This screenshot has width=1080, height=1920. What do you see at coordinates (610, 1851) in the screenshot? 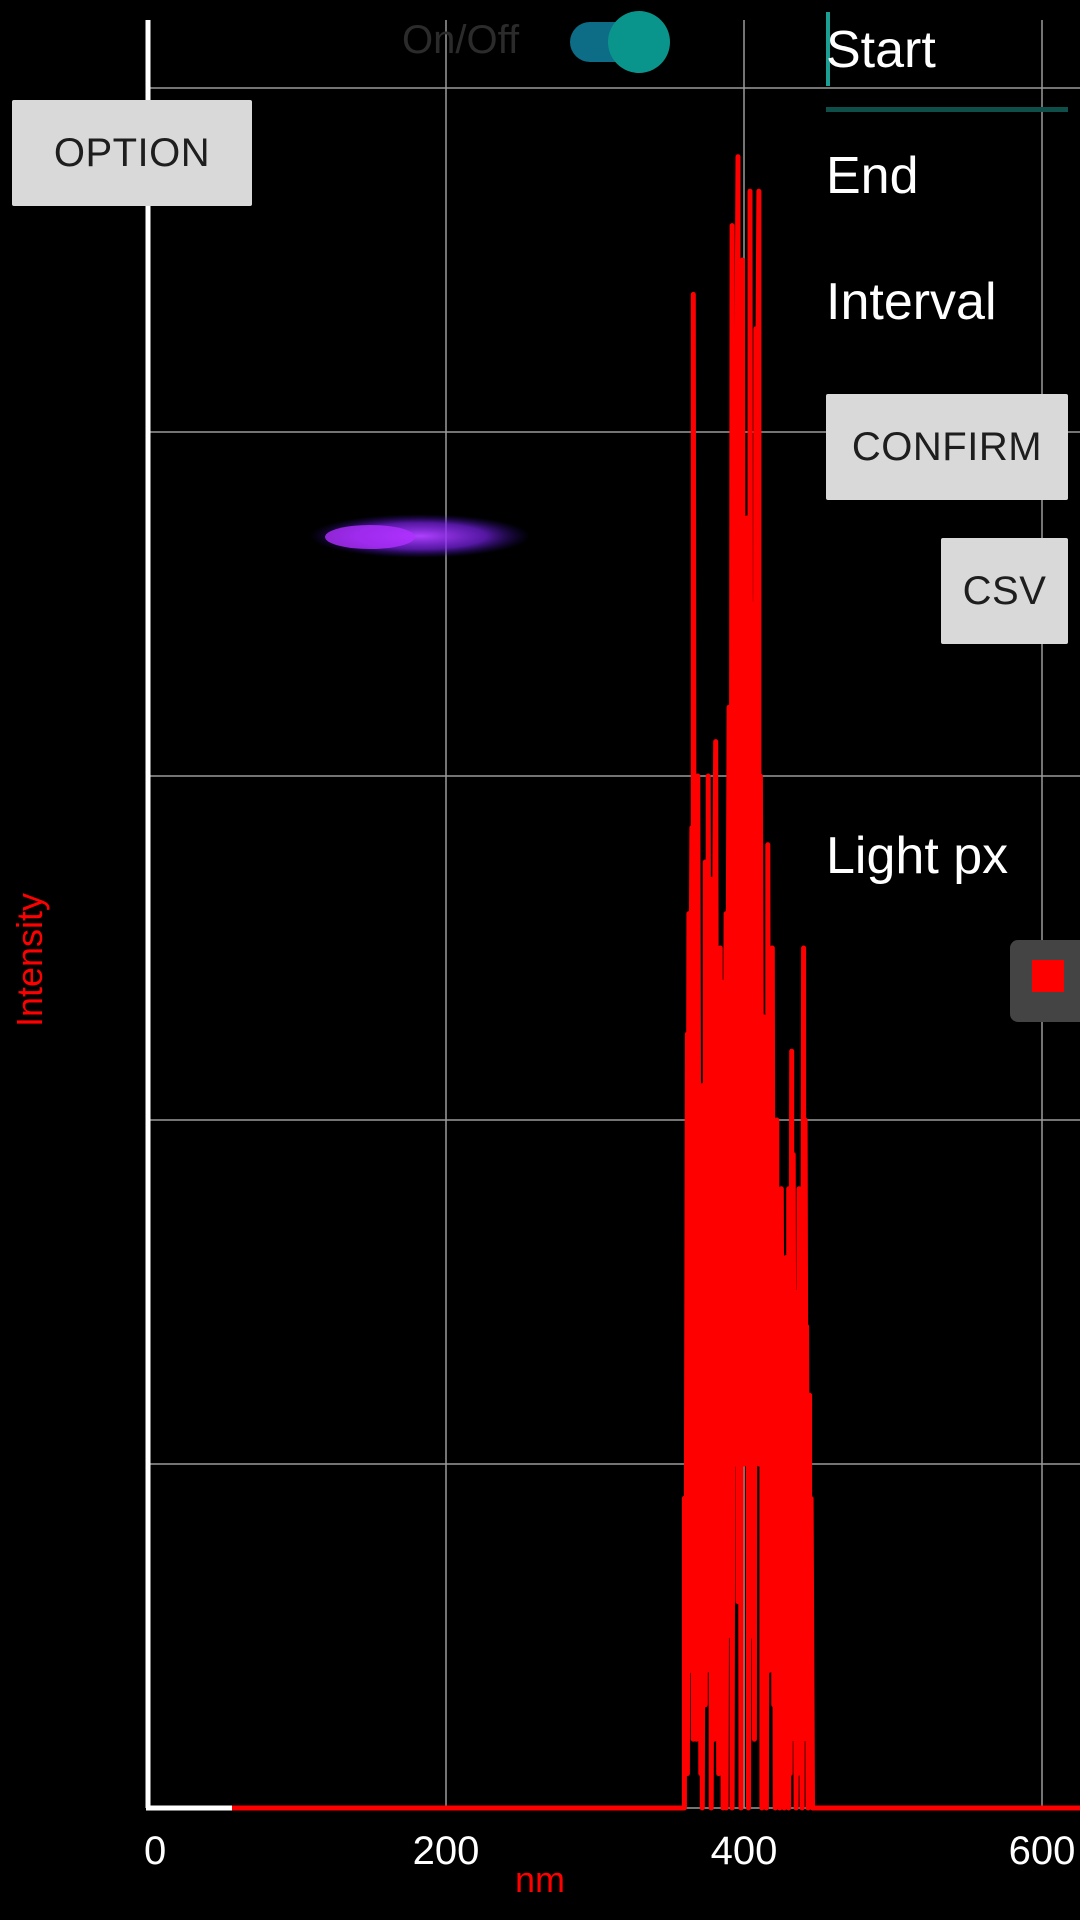
I see `x-tick-labels: 0200400600800` at bounding box center [610, 1851].